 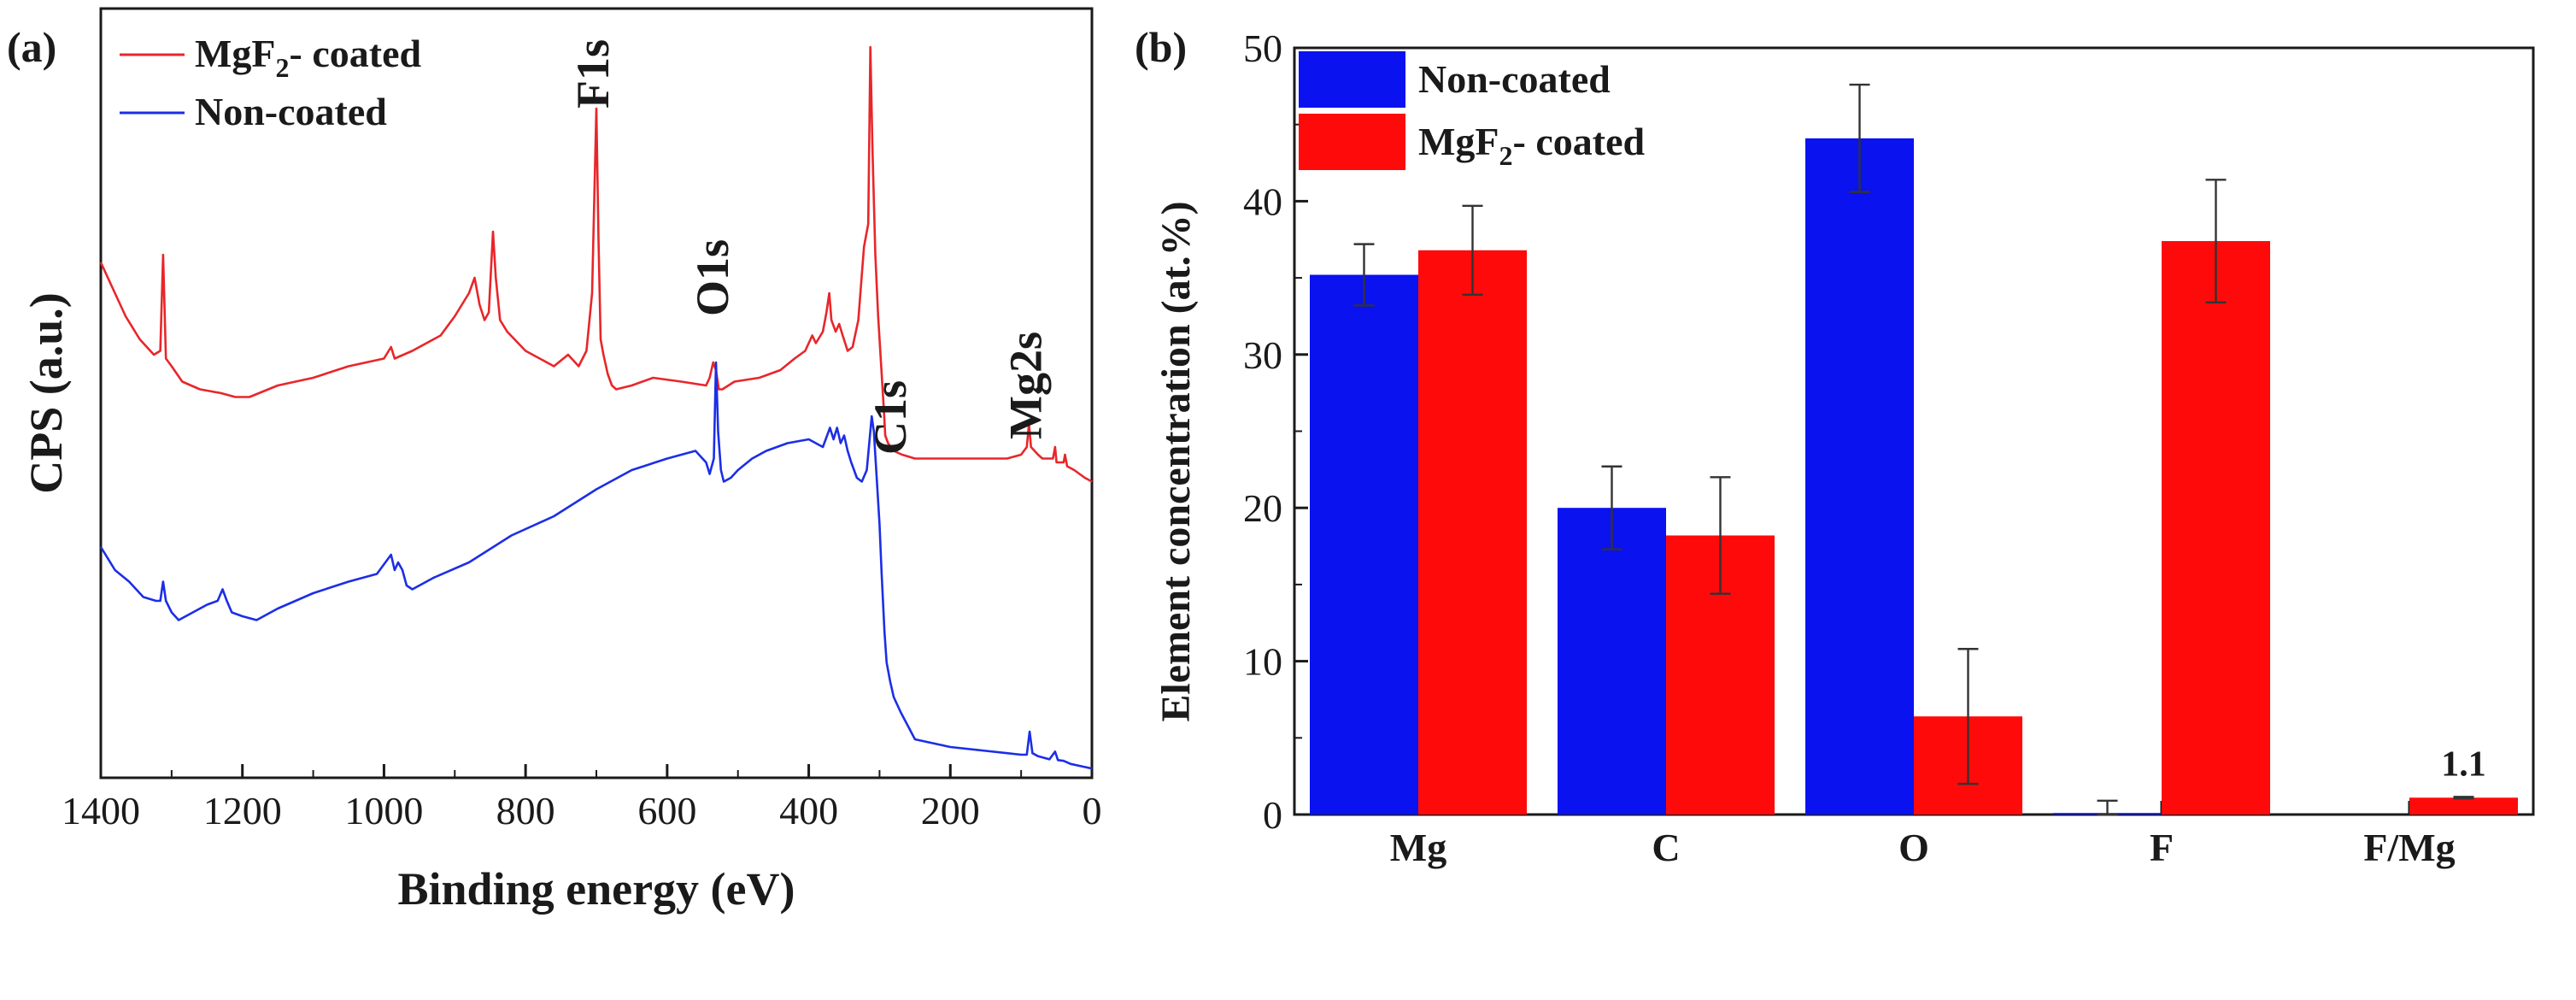 What do you see at coordinates (46, 393) in the screenshot?
I see `panel-a-y-axis-label: CPS (a.u.)` at bounding box center [46, 393].